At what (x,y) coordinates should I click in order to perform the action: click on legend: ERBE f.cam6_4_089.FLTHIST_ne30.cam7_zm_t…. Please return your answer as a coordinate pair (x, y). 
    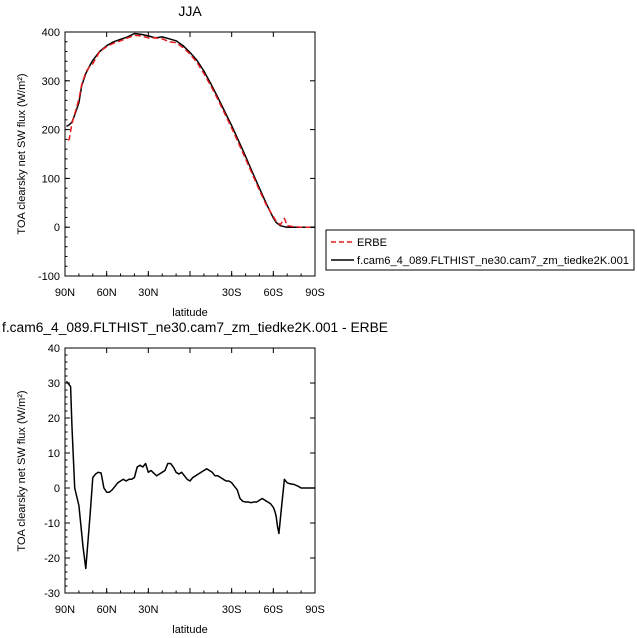
    Looking at the image, I should click on (480, 250).